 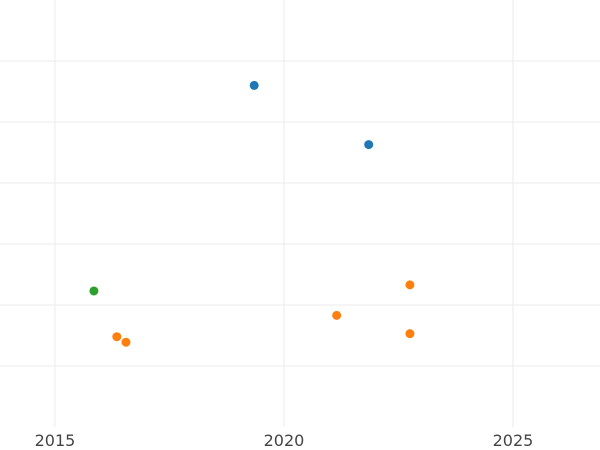 I want to click on x-tick-label-2025: 2025, so click(x=513, y=440).